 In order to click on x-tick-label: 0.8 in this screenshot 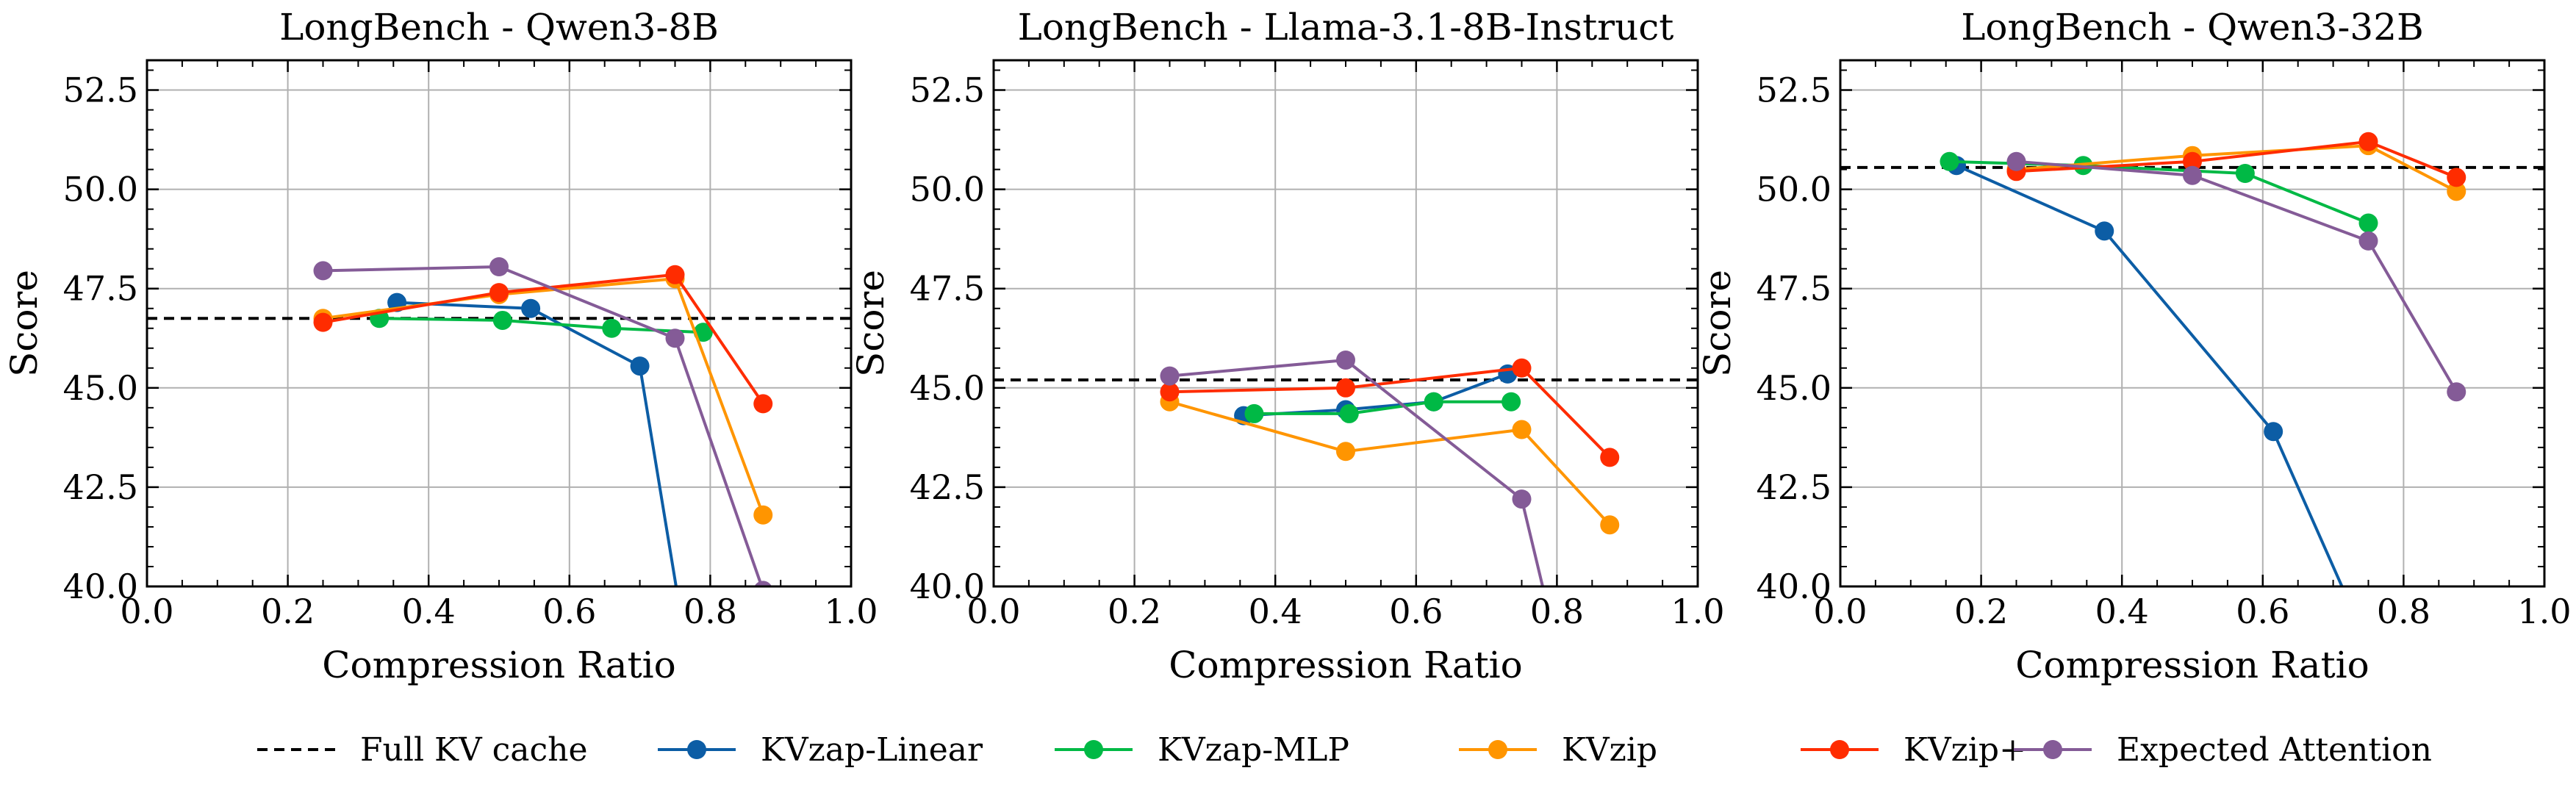, I will do `click(2403, 611)`.